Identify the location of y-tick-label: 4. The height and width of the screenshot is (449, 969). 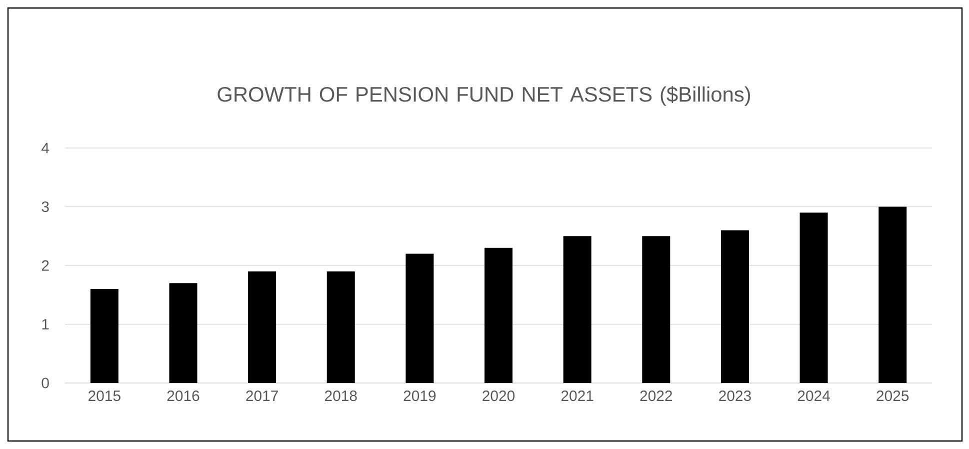
(46, 148).